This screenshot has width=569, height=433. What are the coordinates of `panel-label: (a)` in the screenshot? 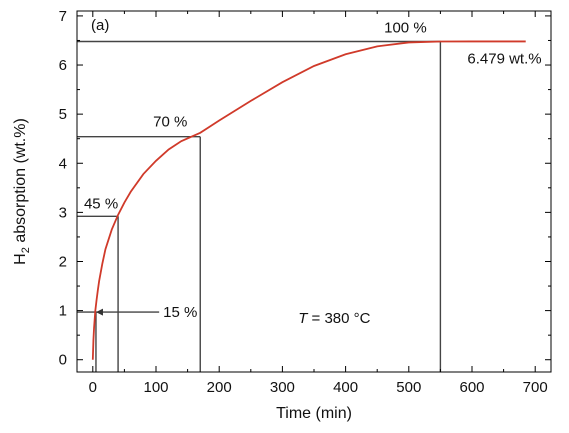 It's located at (100, 25).